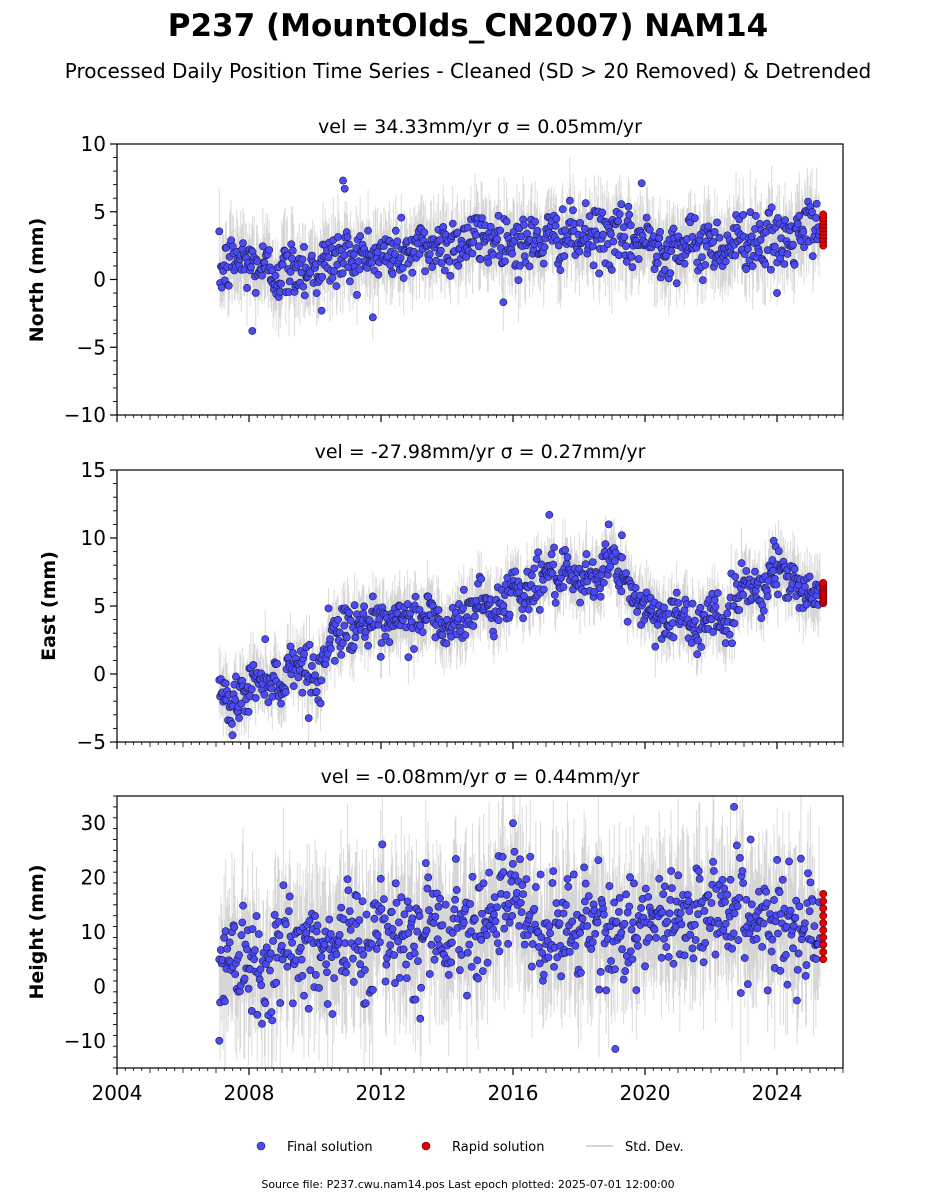 This screenshot has height=1200, width=937. Describe the element at coordinates (49, 606) in the screenshot. I see `east-axis-label: East (mm)` at that location.